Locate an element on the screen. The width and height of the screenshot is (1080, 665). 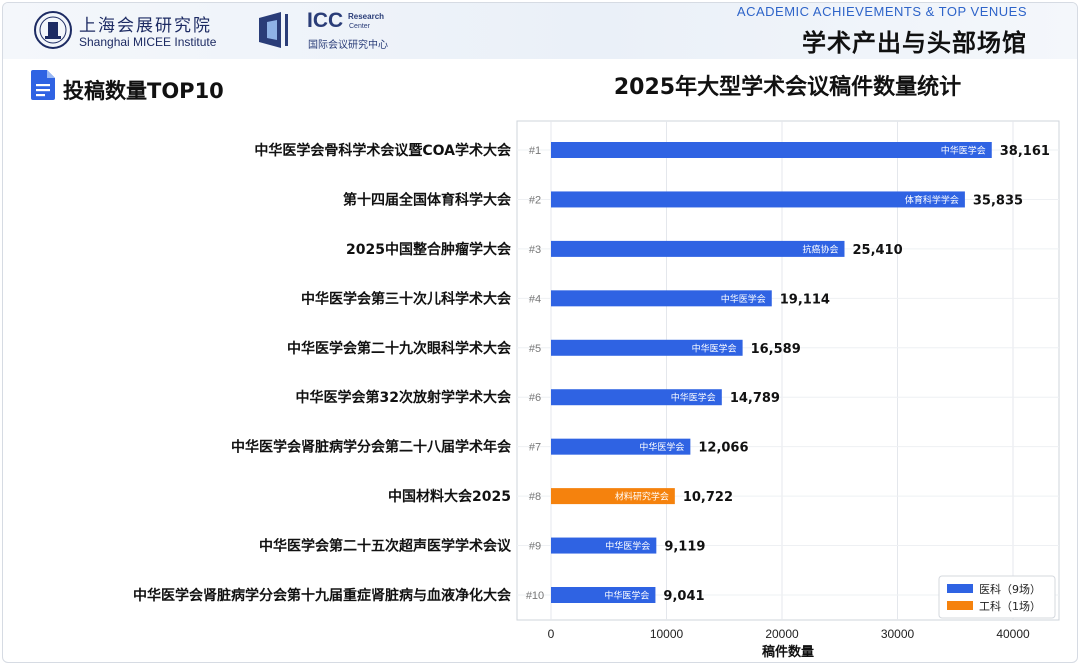
rank-label: #2 is located at coordinates (535, 200).